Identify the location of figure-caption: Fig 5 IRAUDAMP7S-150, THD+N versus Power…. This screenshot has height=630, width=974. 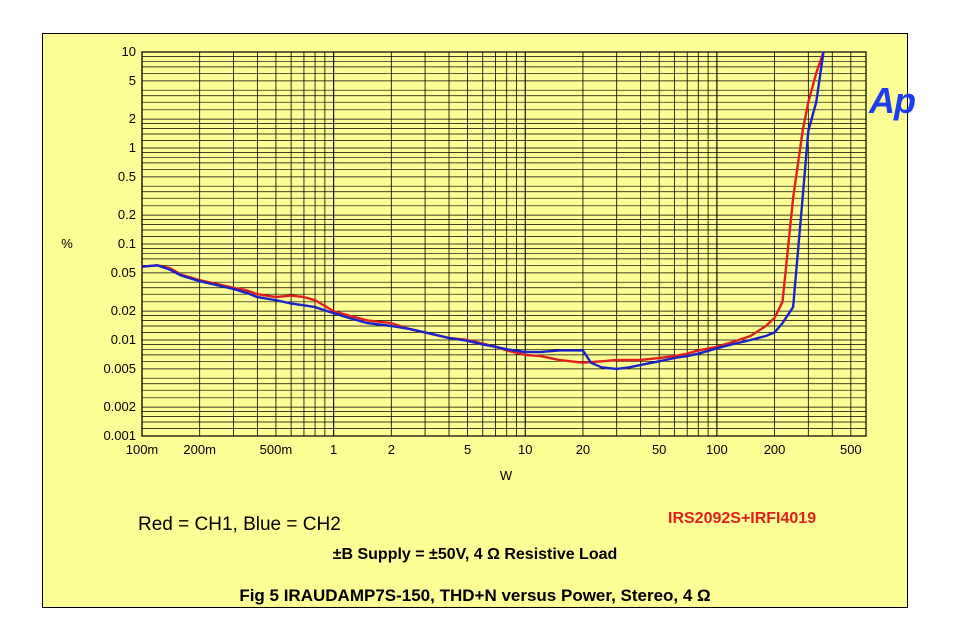
(475, 595).